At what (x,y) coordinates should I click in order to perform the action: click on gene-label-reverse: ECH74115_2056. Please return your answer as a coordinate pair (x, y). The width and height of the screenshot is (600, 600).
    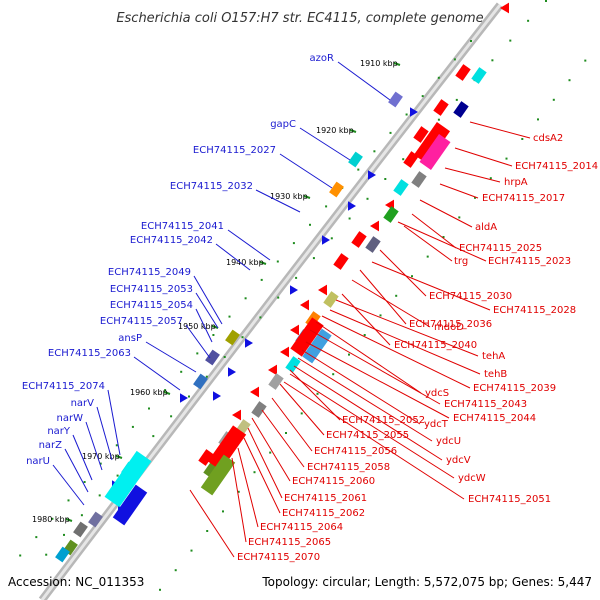
    Looking at the image, I should click on (355, 451).